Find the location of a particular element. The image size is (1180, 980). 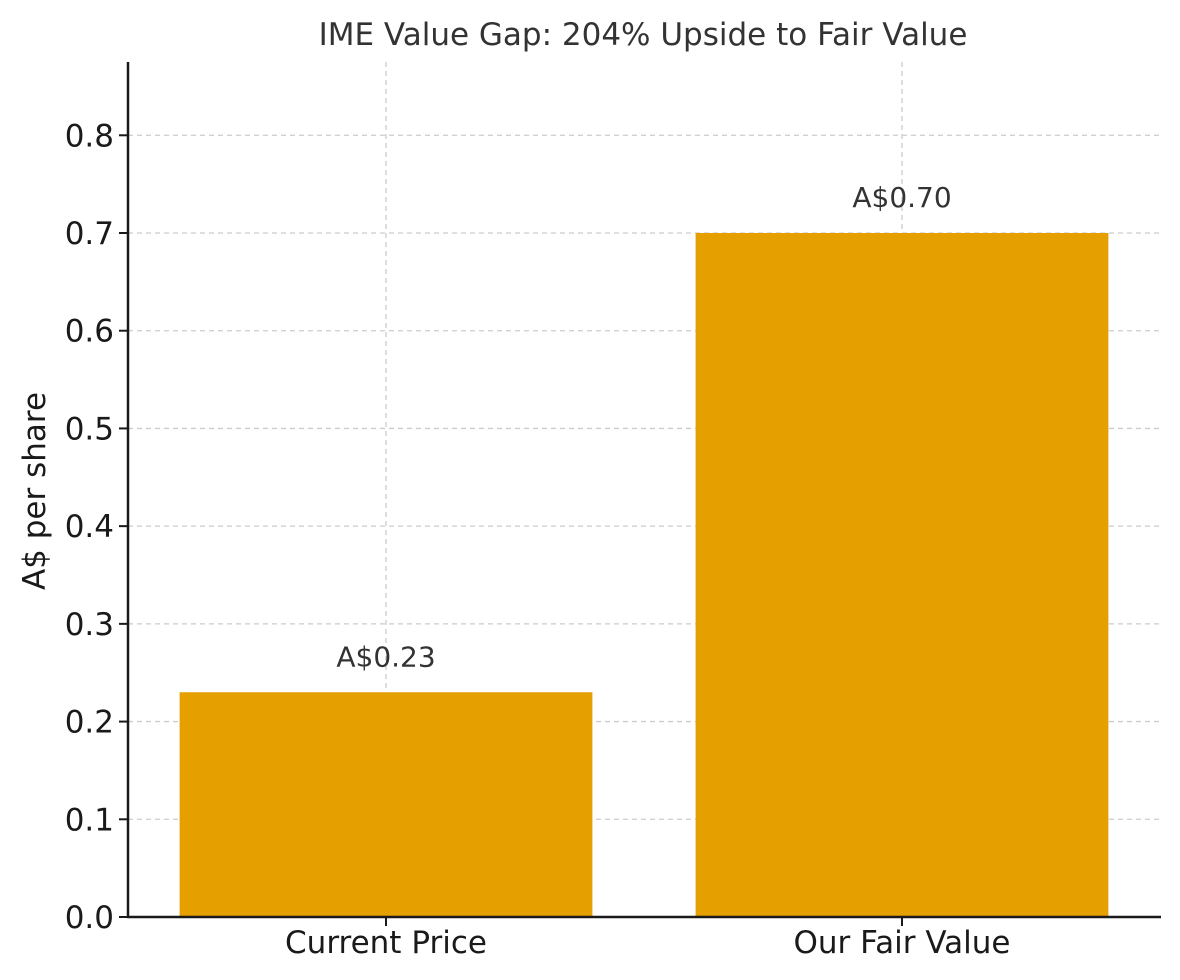

bar is located at coordinates (386, 804).